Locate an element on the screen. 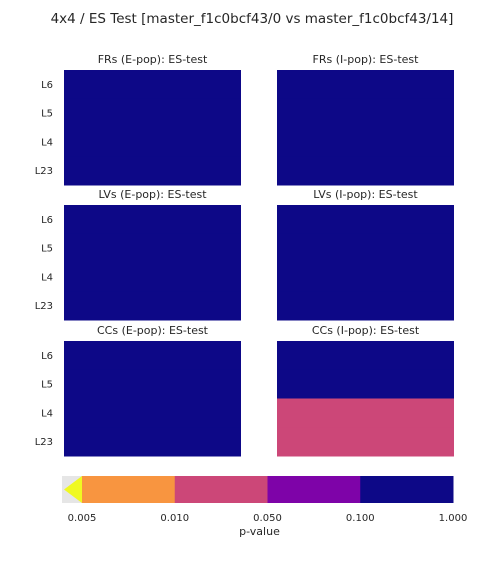  heatmap-panel: LVs (E-pop): ES-test L6 L5 L4 L23 is located at coordinates (138, 254).